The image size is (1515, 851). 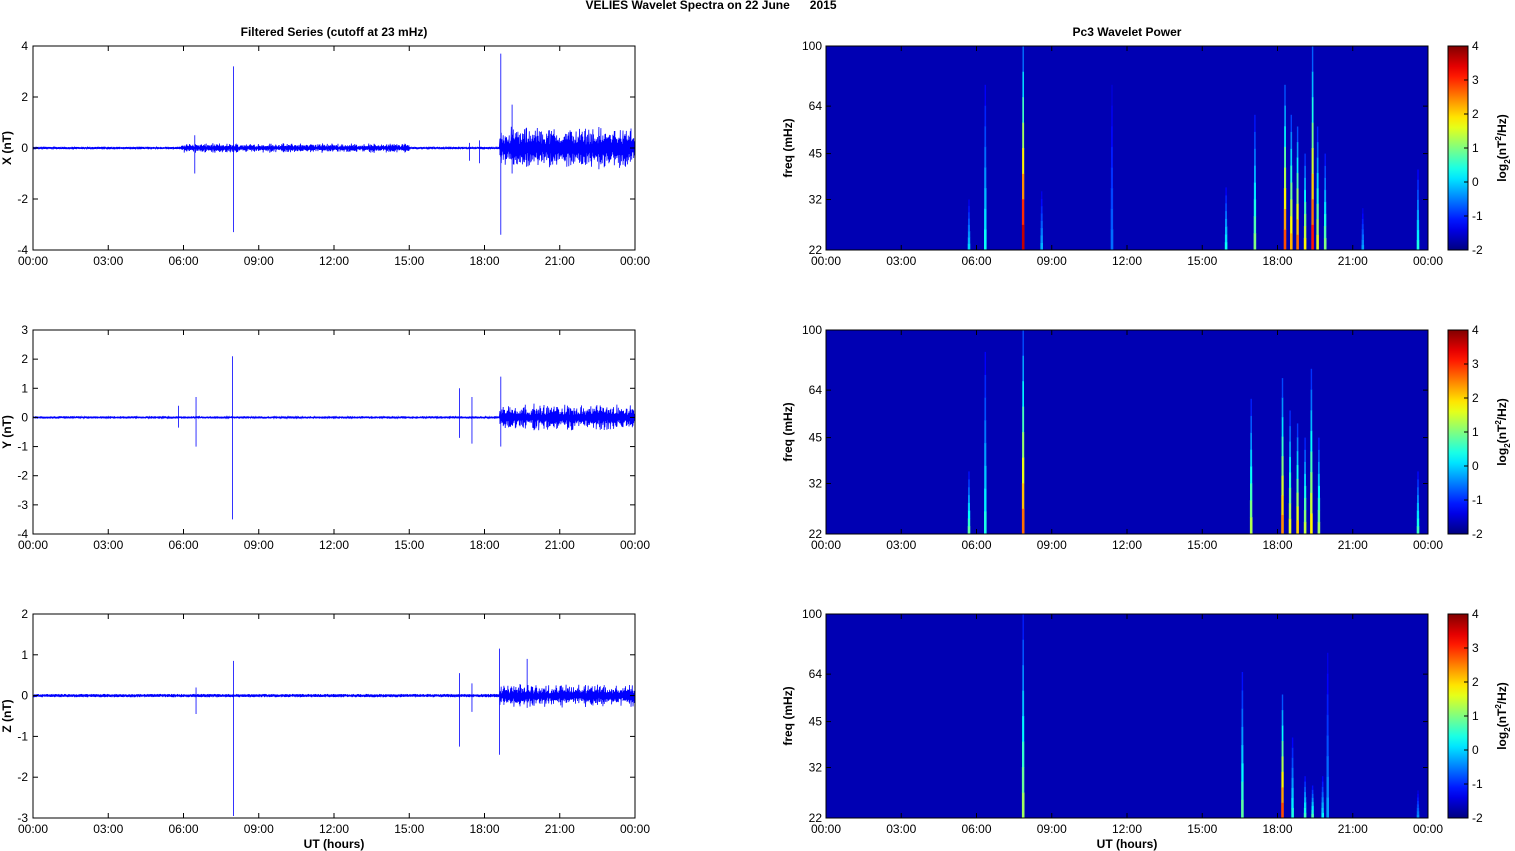 I want to click on colorbar-label-part: (nT, so click(x=1502, y=433).